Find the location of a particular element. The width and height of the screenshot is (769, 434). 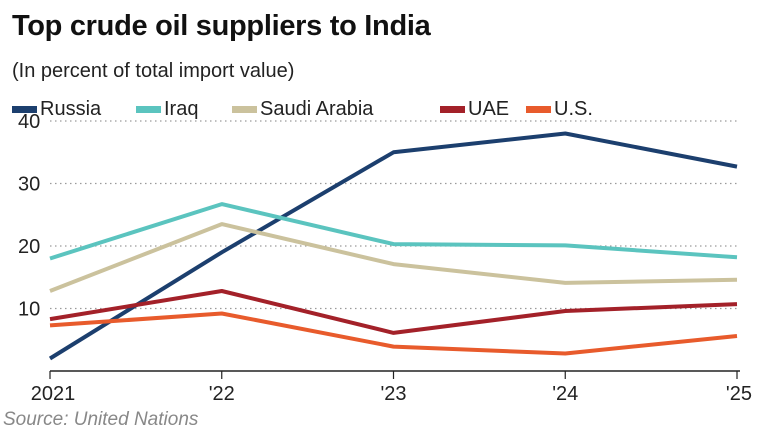

x-tick-label: '23 is located at coordinates (393, 394).